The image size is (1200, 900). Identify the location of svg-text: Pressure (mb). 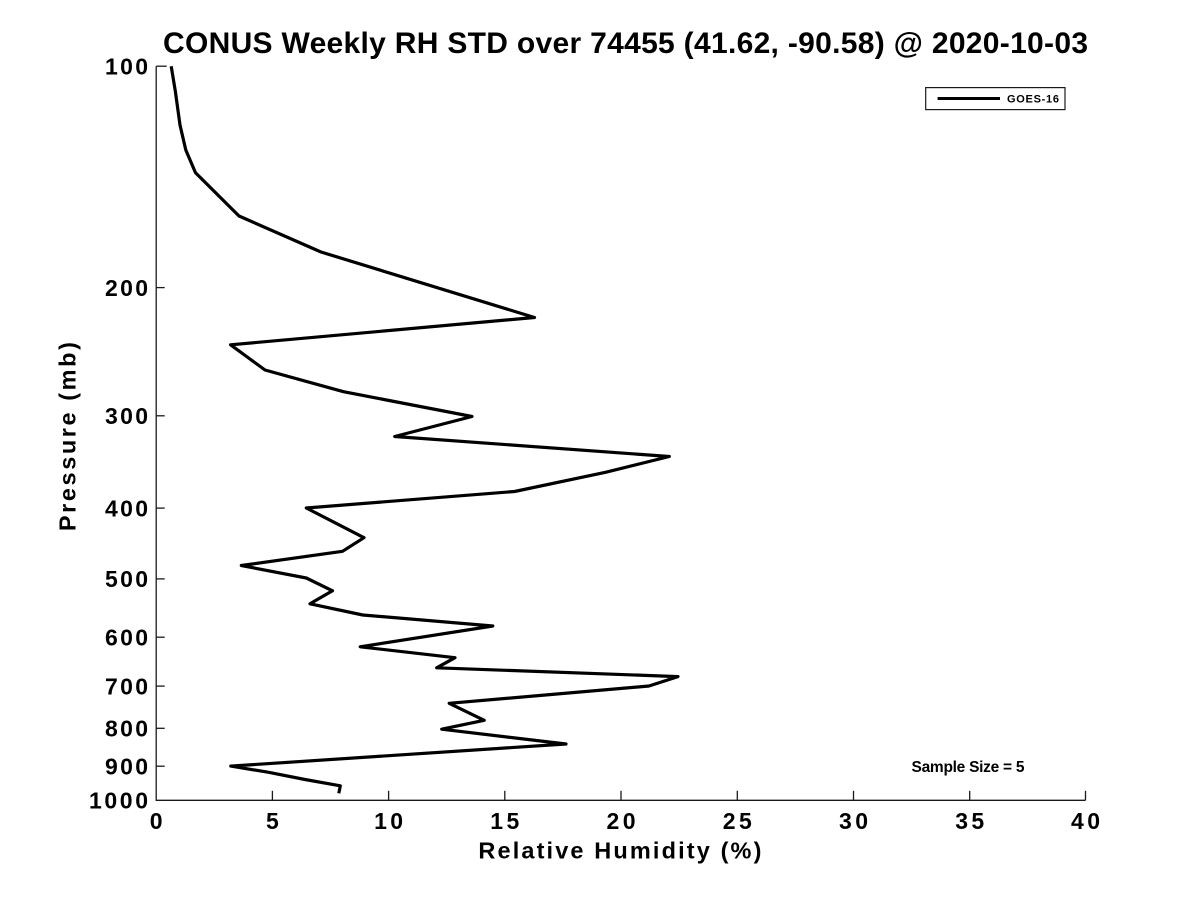
(68, 436).